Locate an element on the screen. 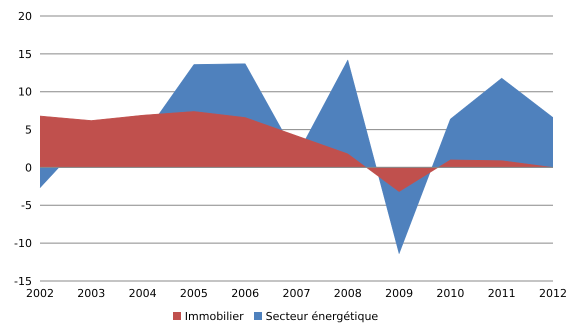 The image size is (575, 336). x-tick-label: 2003 is located at coordinates (91, 293).